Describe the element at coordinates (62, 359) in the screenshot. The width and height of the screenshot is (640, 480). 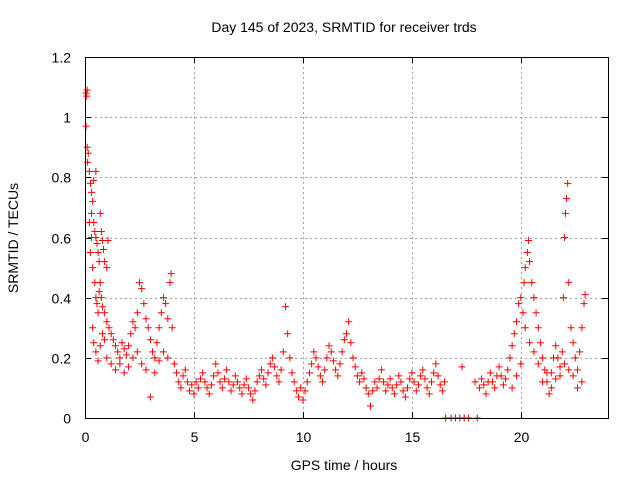
I see `y-tick-label: 0.2` at that location.